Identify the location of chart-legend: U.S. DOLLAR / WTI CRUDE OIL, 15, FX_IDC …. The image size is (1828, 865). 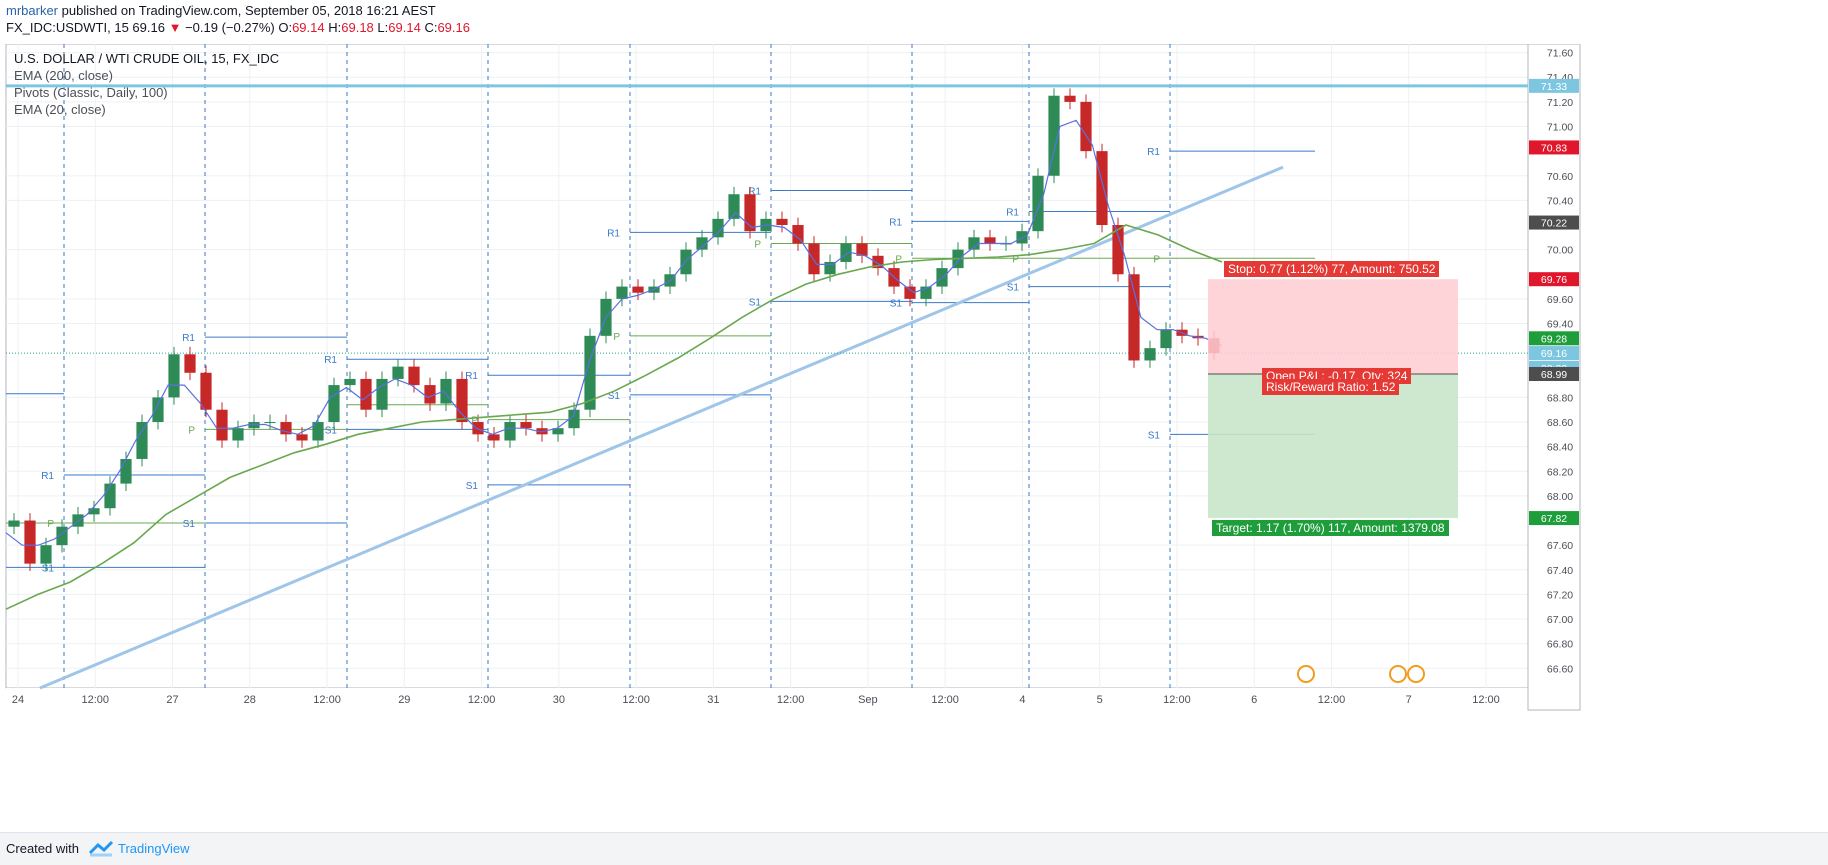
(146, 84).